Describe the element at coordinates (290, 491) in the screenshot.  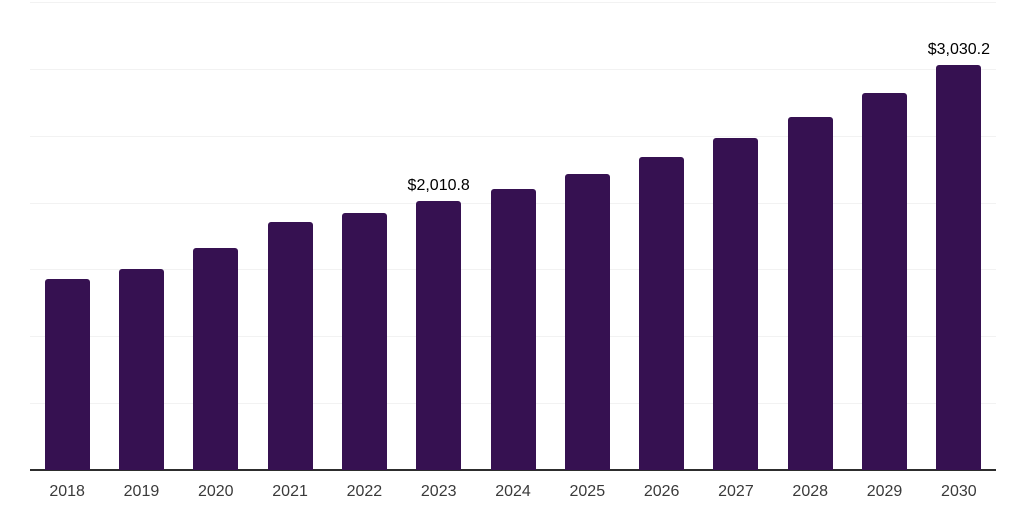
I see `x-tick-2021: 2021` at that location.